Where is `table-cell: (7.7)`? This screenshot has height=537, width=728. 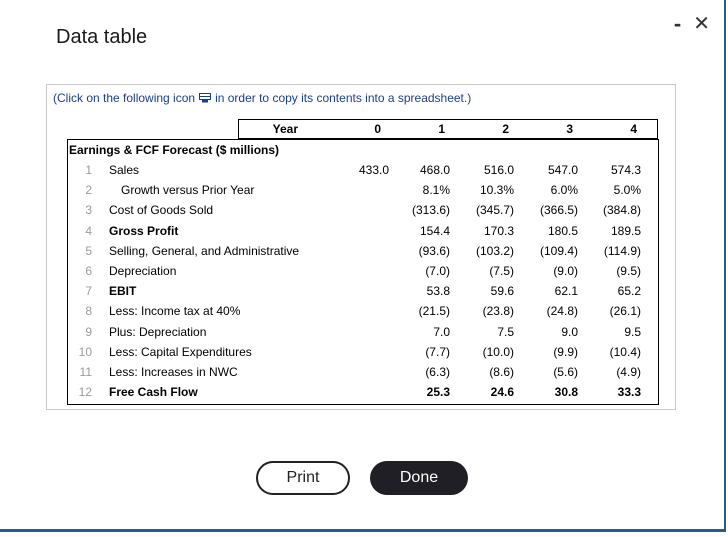
table-cell: (7.7) is located at coordinates (437, 351).